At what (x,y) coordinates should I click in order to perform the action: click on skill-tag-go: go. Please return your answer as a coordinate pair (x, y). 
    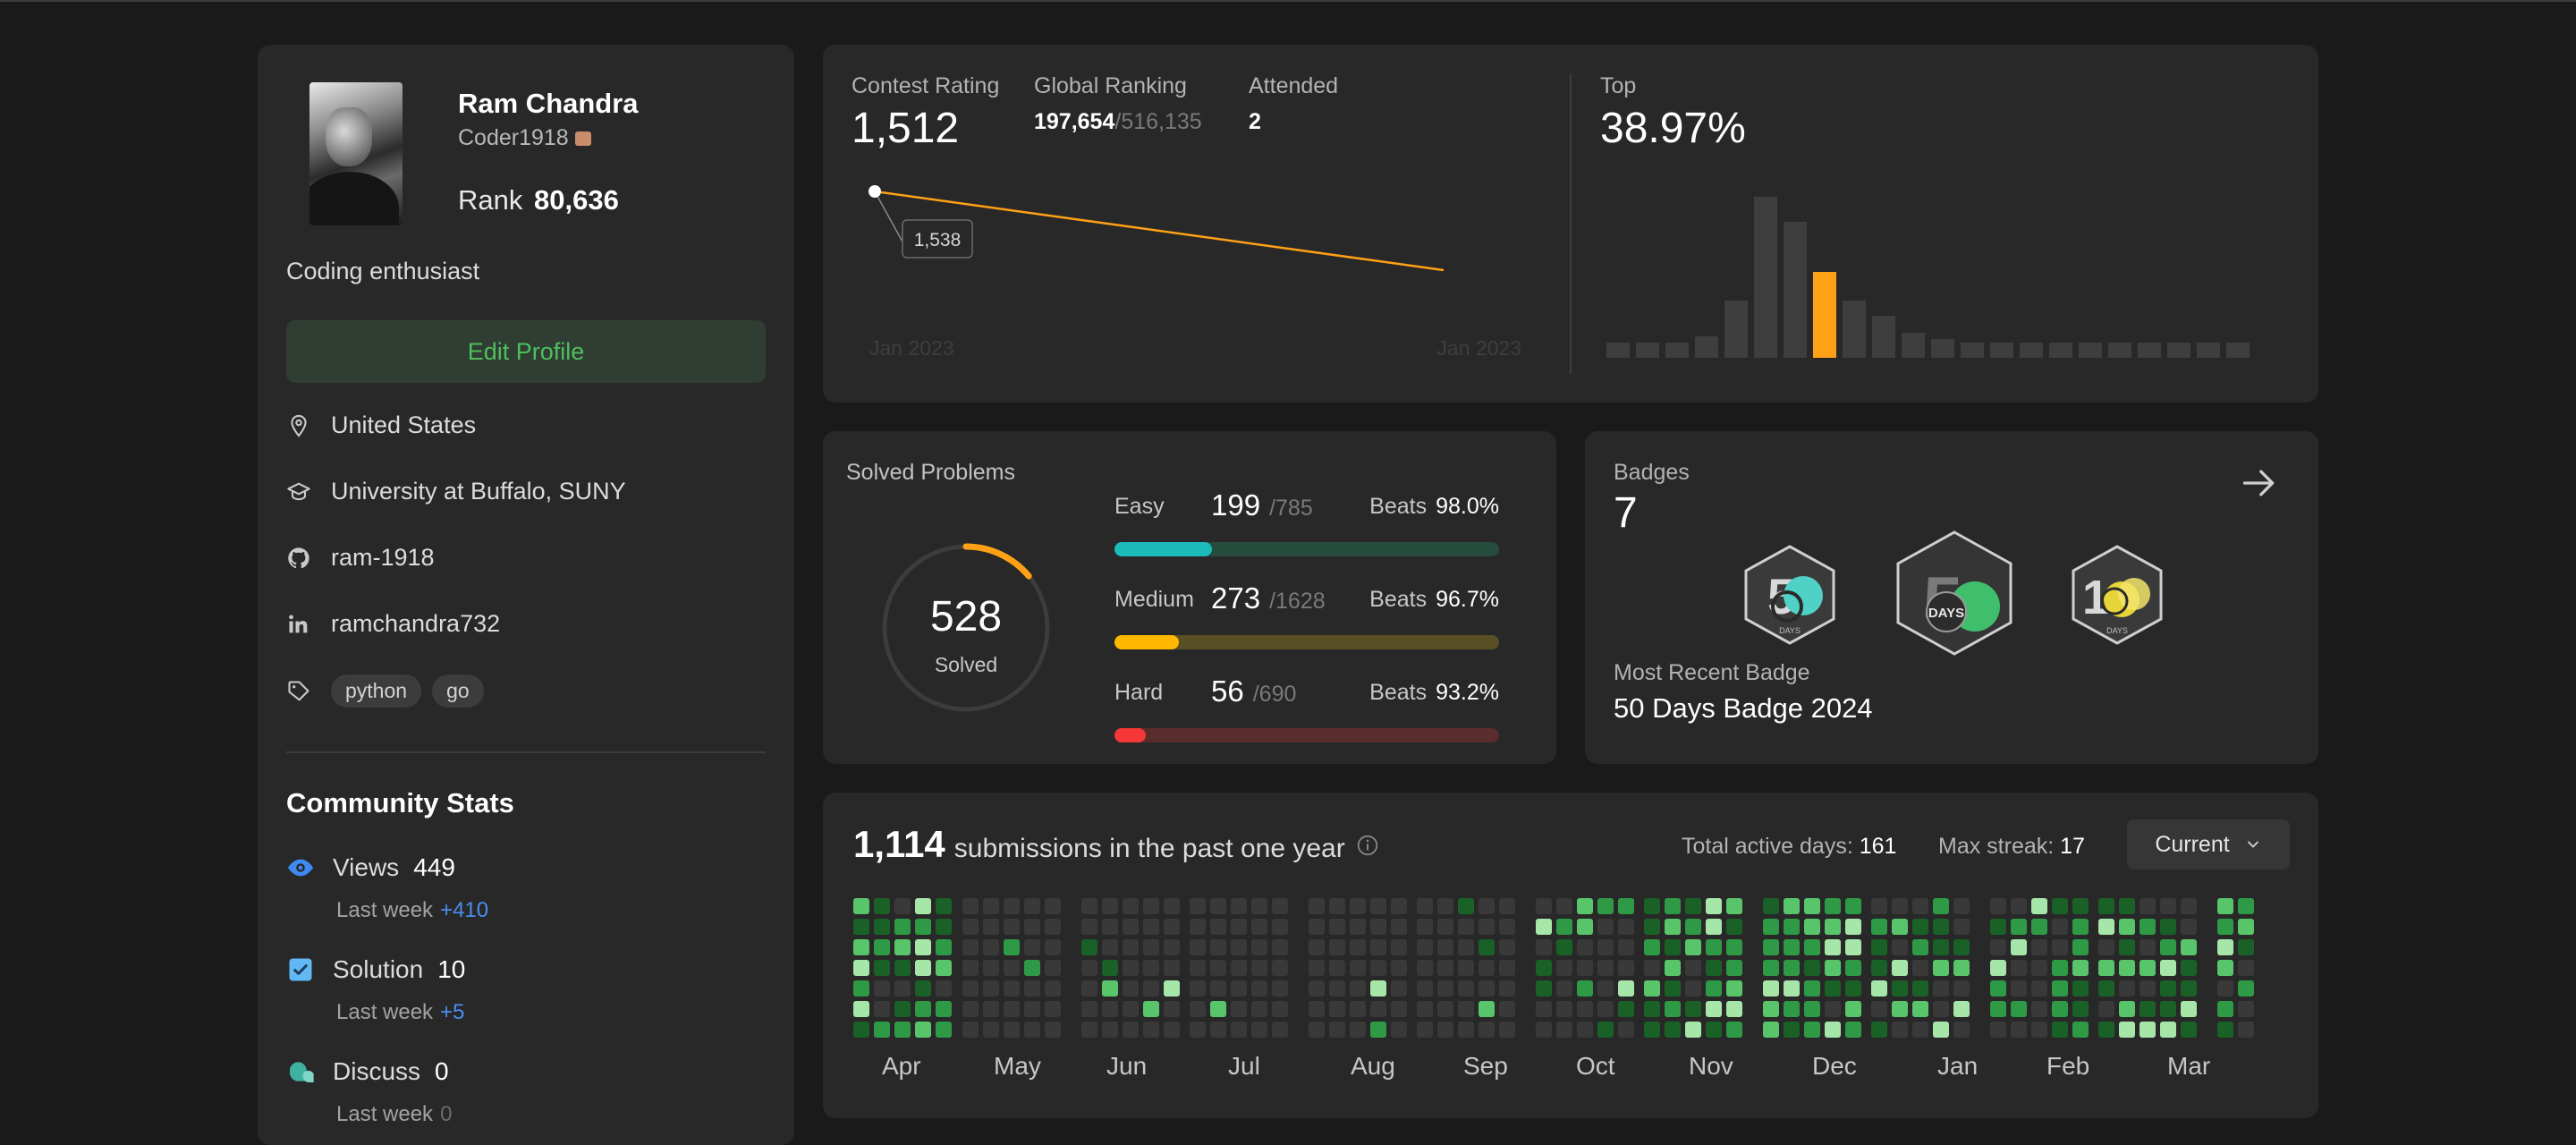
    Looking at the image, I should click on (458, 691).